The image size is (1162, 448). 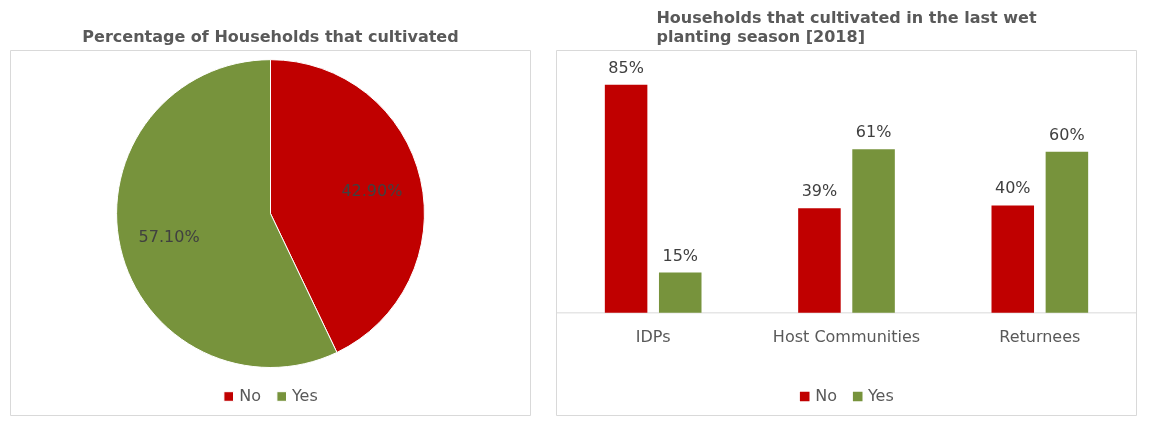 I want to click on data-label: 60%, so click(x=1067, y=134).